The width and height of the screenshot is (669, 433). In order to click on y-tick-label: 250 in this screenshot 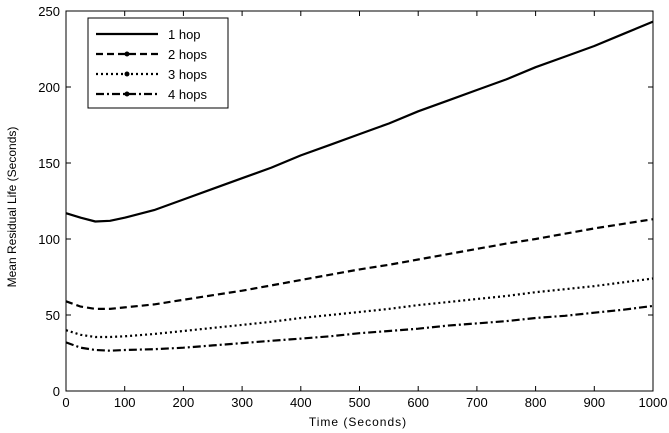, I will do `click(49, 11)`.